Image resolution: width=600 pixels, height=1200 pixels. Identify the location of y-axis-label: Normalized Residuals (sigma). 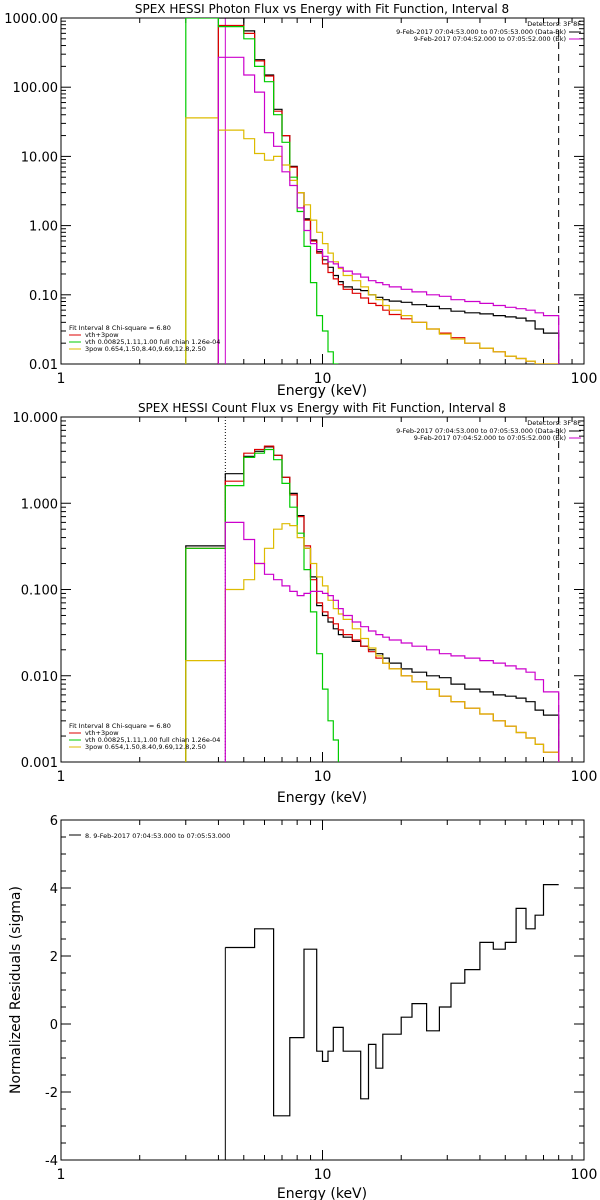
(16, 990).